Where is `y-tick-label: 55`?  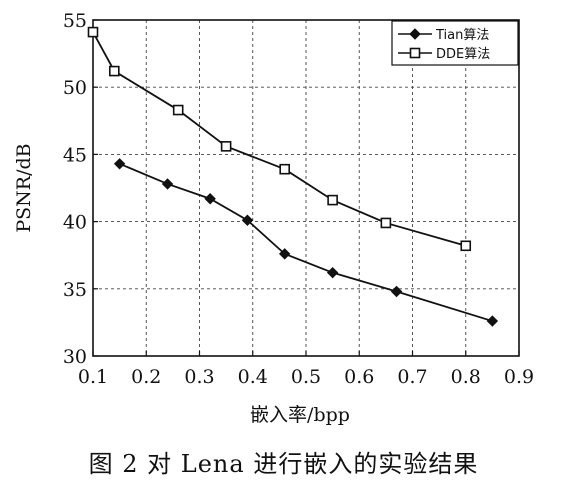
y-tick-label: 55 is located at coordinates (75, 21).